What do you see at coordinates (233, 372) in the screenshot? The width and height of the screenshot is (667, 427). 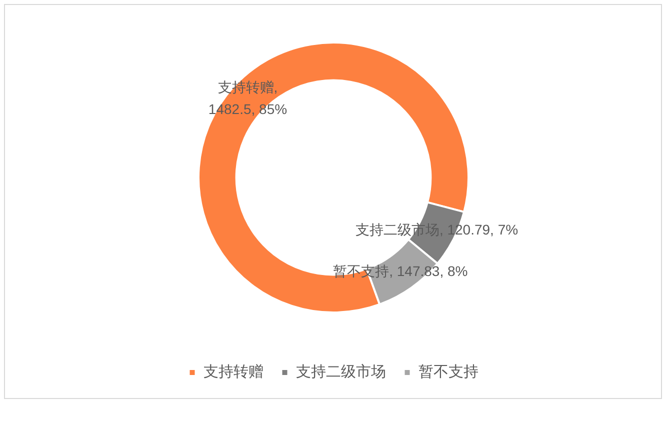 I see `legend-label: 支持转赠` at bounding box center [233, 372].